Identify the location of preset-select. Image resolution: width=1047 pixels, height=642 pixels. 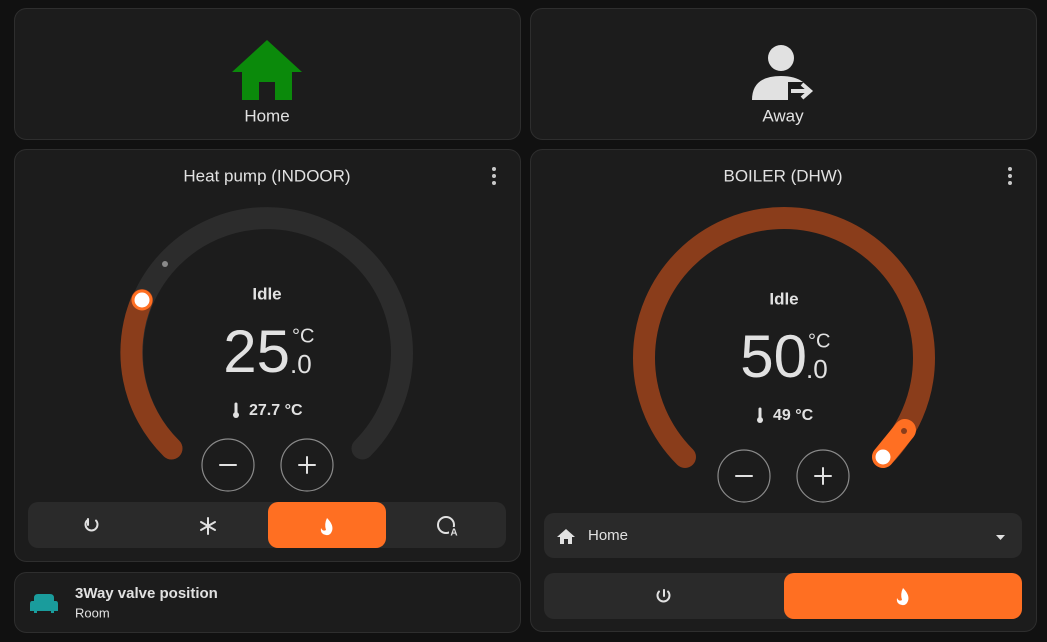
(783, 535).